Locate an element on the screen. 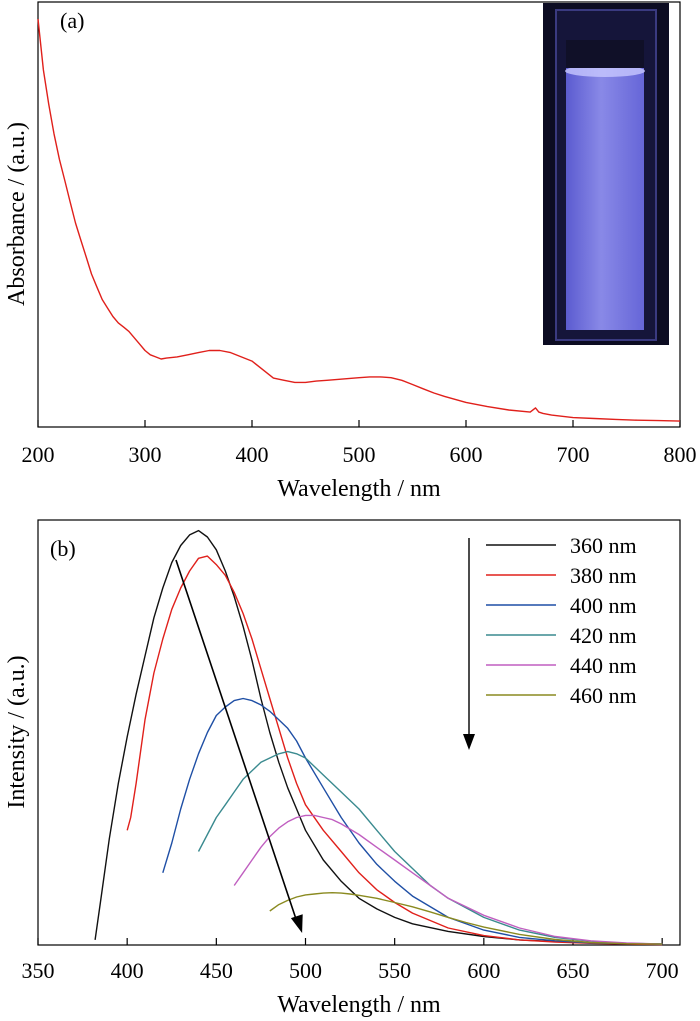  x-tick-label: 800 is located at coordinates (680, 454).